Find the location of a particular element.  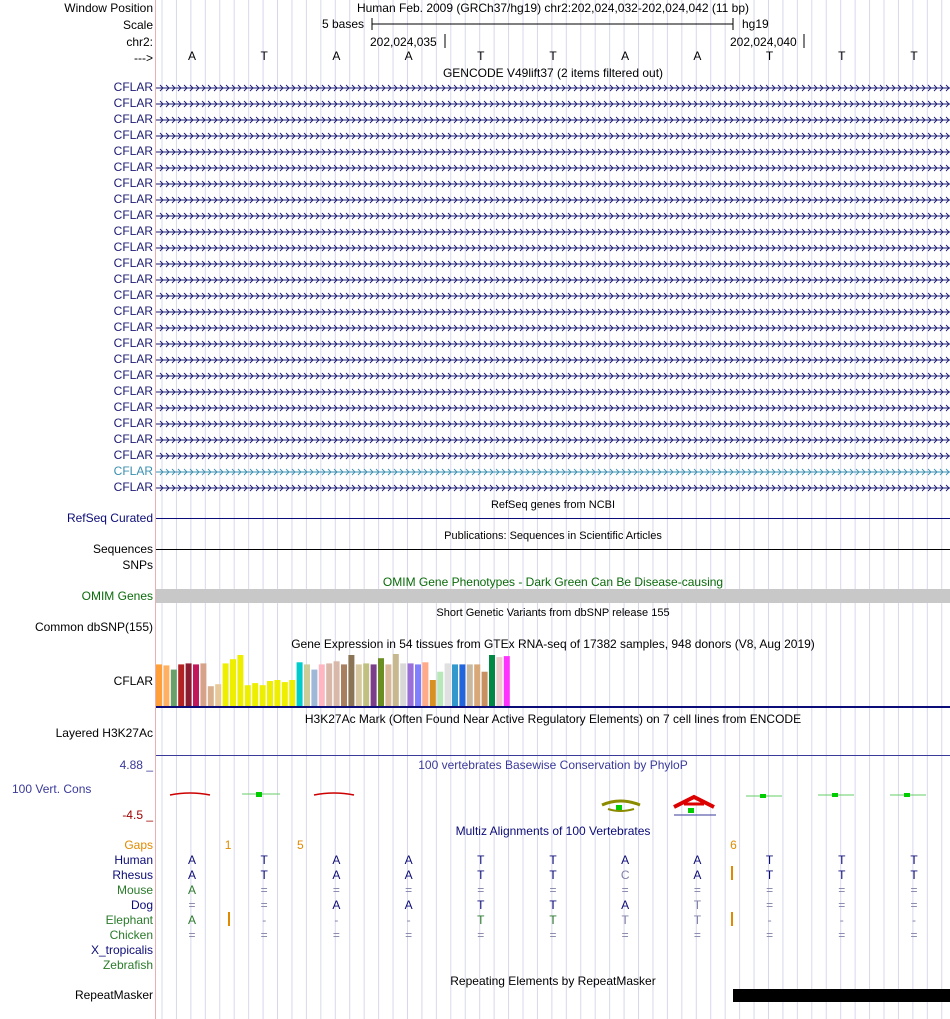

phylop-logo is located at coordinates (553, 797).